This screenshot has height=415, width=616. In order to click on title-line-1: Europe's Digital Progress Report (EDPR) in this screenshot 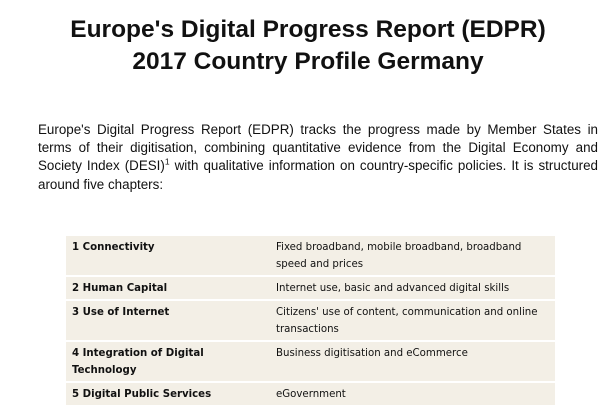, I will do `click(308, 29)`.